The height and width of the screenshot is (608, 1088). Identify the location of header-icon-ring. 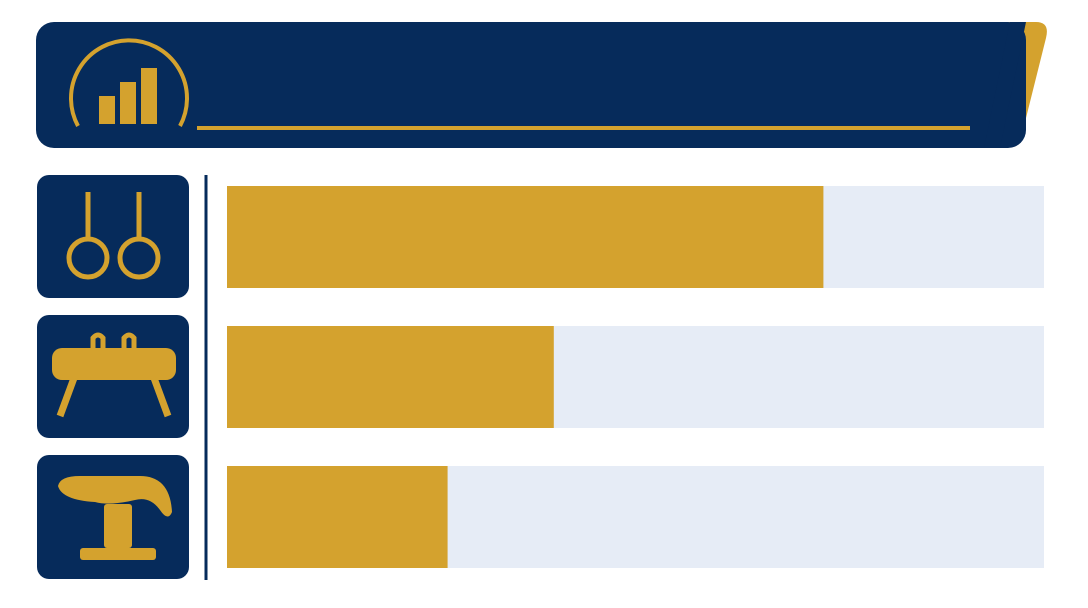
(129, 82).